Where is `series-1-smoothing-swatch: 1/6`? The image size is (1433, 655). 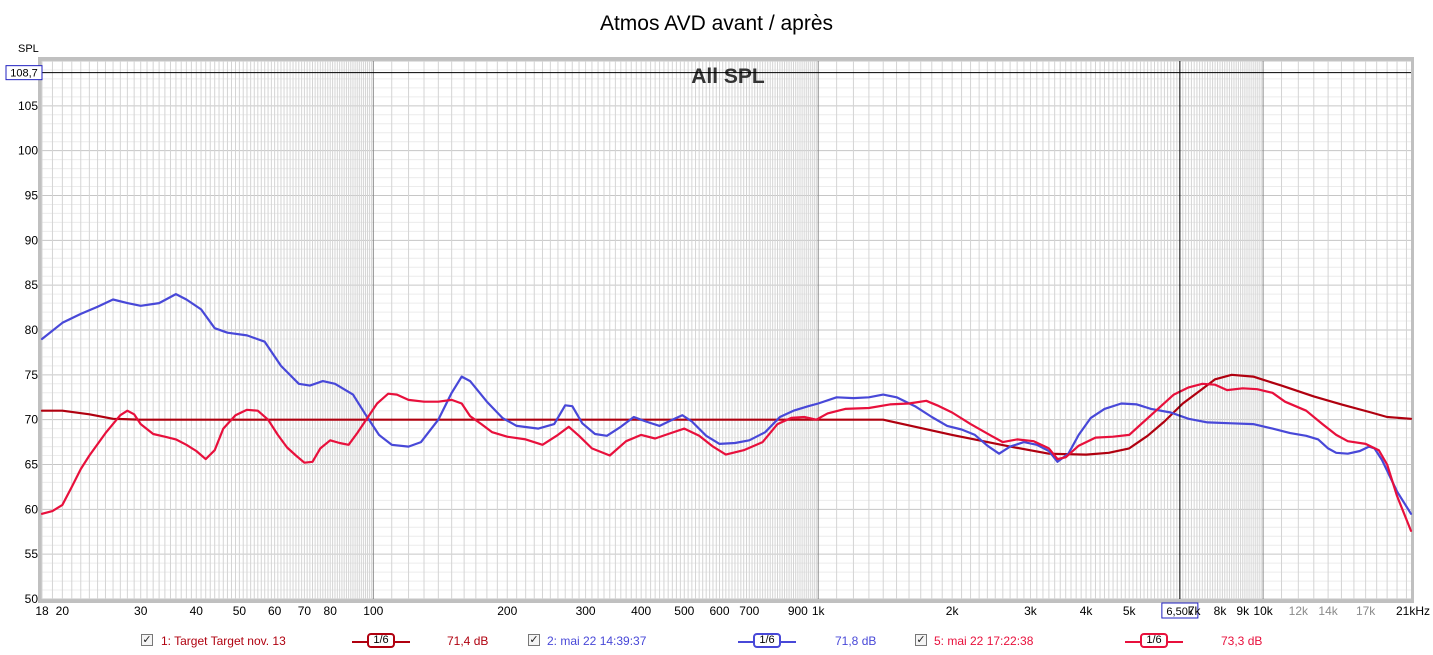 series-1-smoothing-swatch: 1/6 is located at coordinates (381, 641).